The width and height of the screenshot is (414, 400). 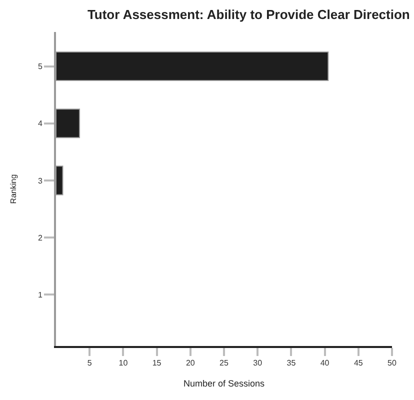 I want to click on y-axis-title: Ranking, so click(x=13, y=189).